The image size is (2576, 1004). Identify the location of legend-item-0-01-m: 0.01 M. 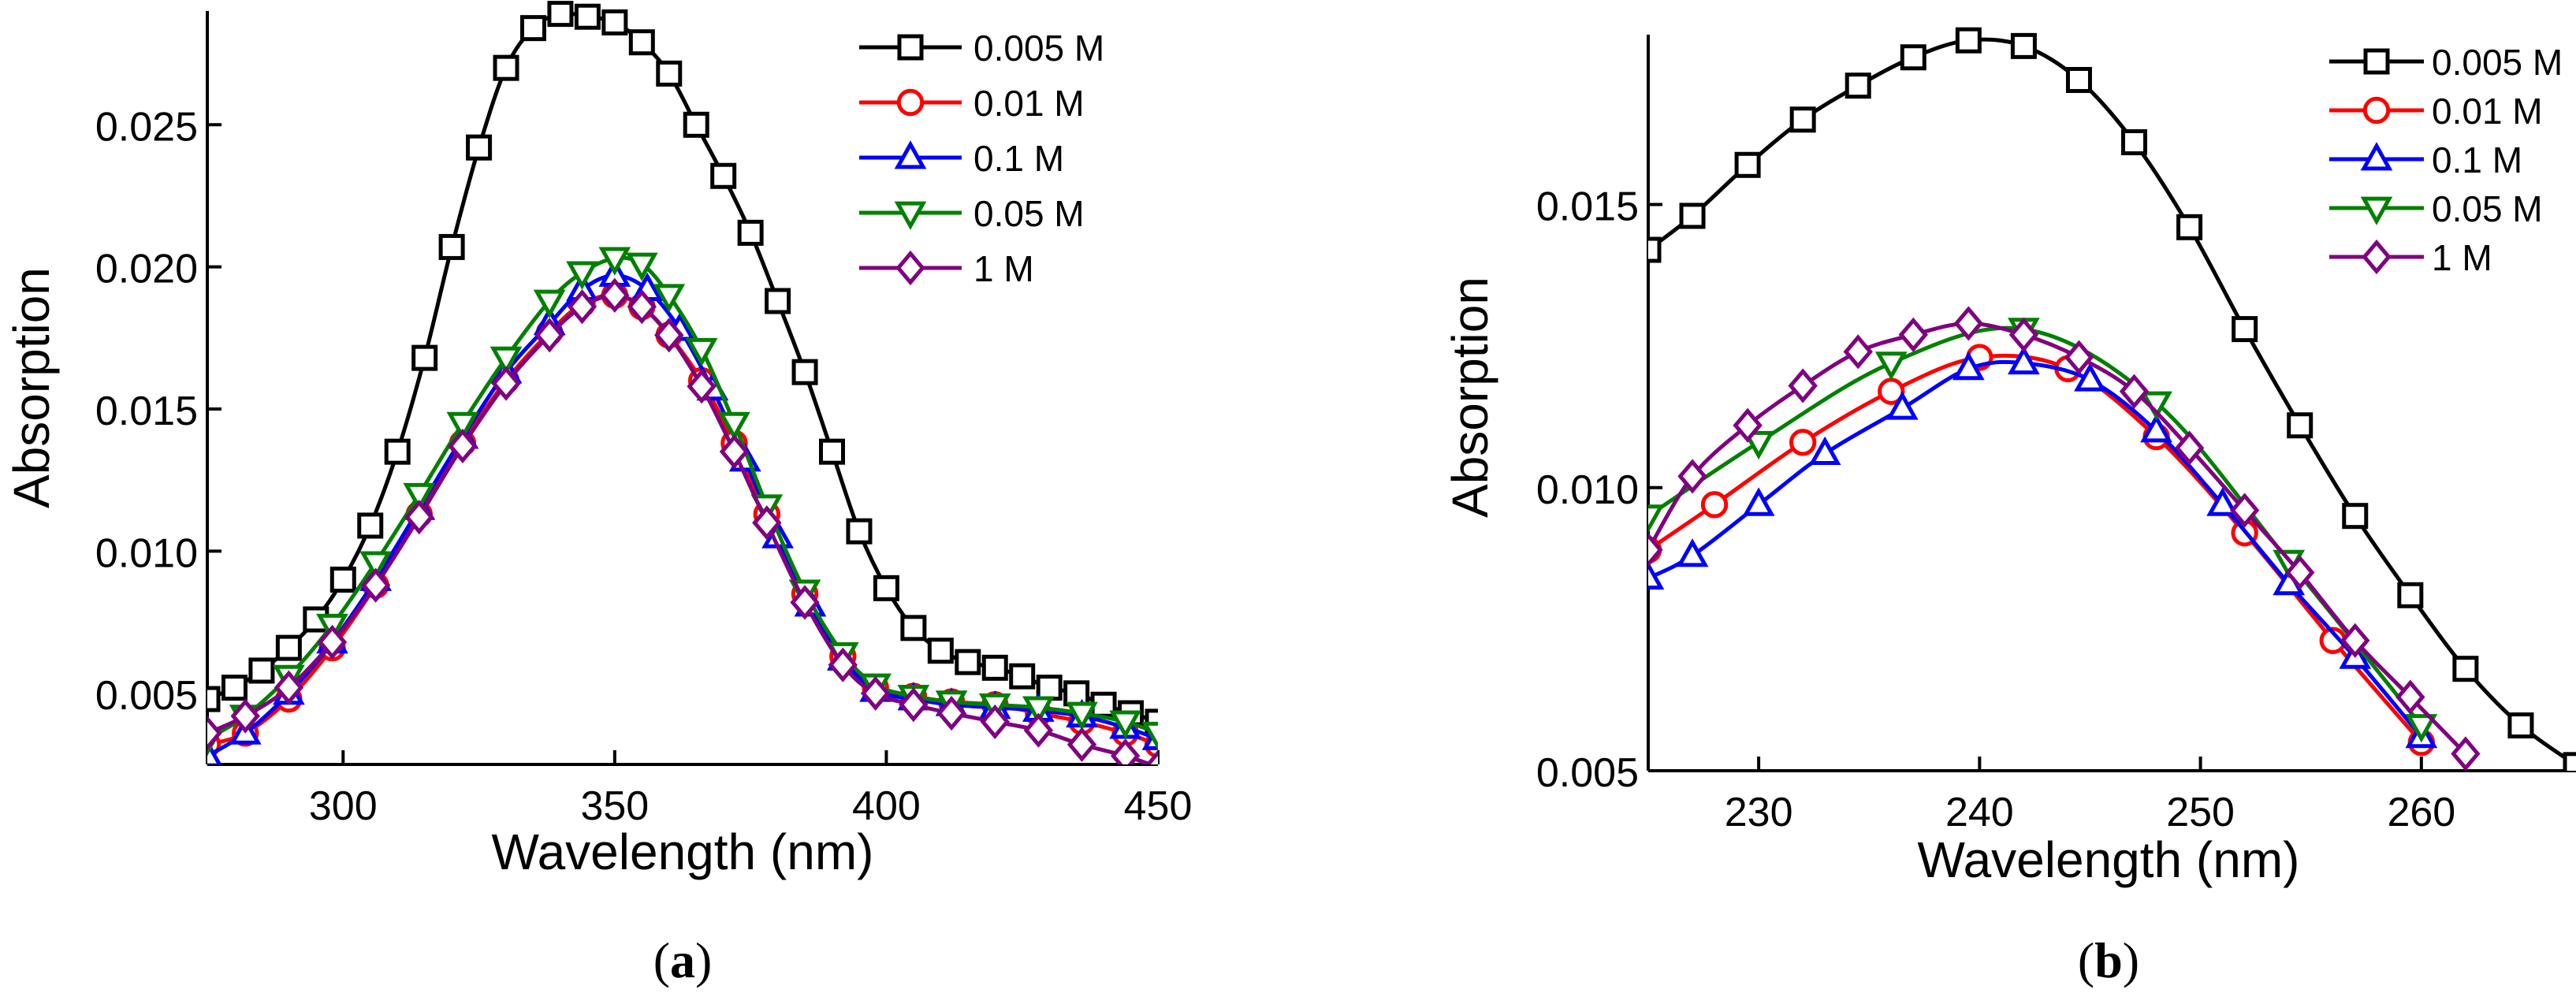
(2436, 112).